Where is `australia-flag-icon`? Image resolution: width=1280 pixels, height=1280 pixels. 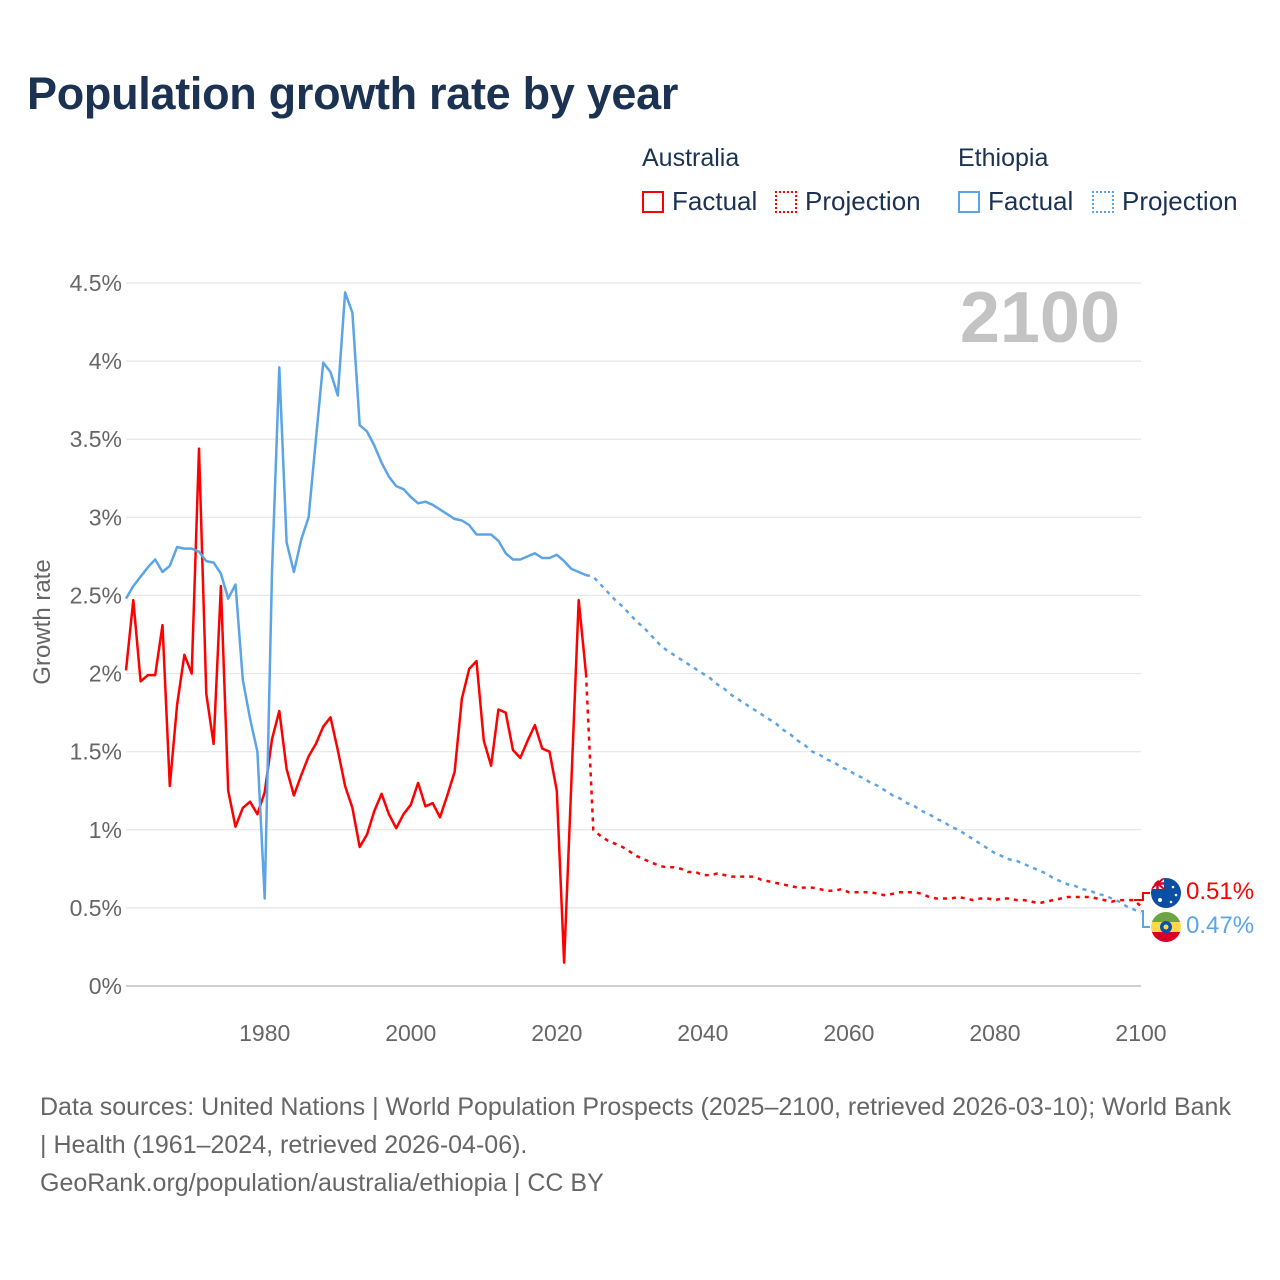 australia-flag-icon is located at coordinates (1166, 893).